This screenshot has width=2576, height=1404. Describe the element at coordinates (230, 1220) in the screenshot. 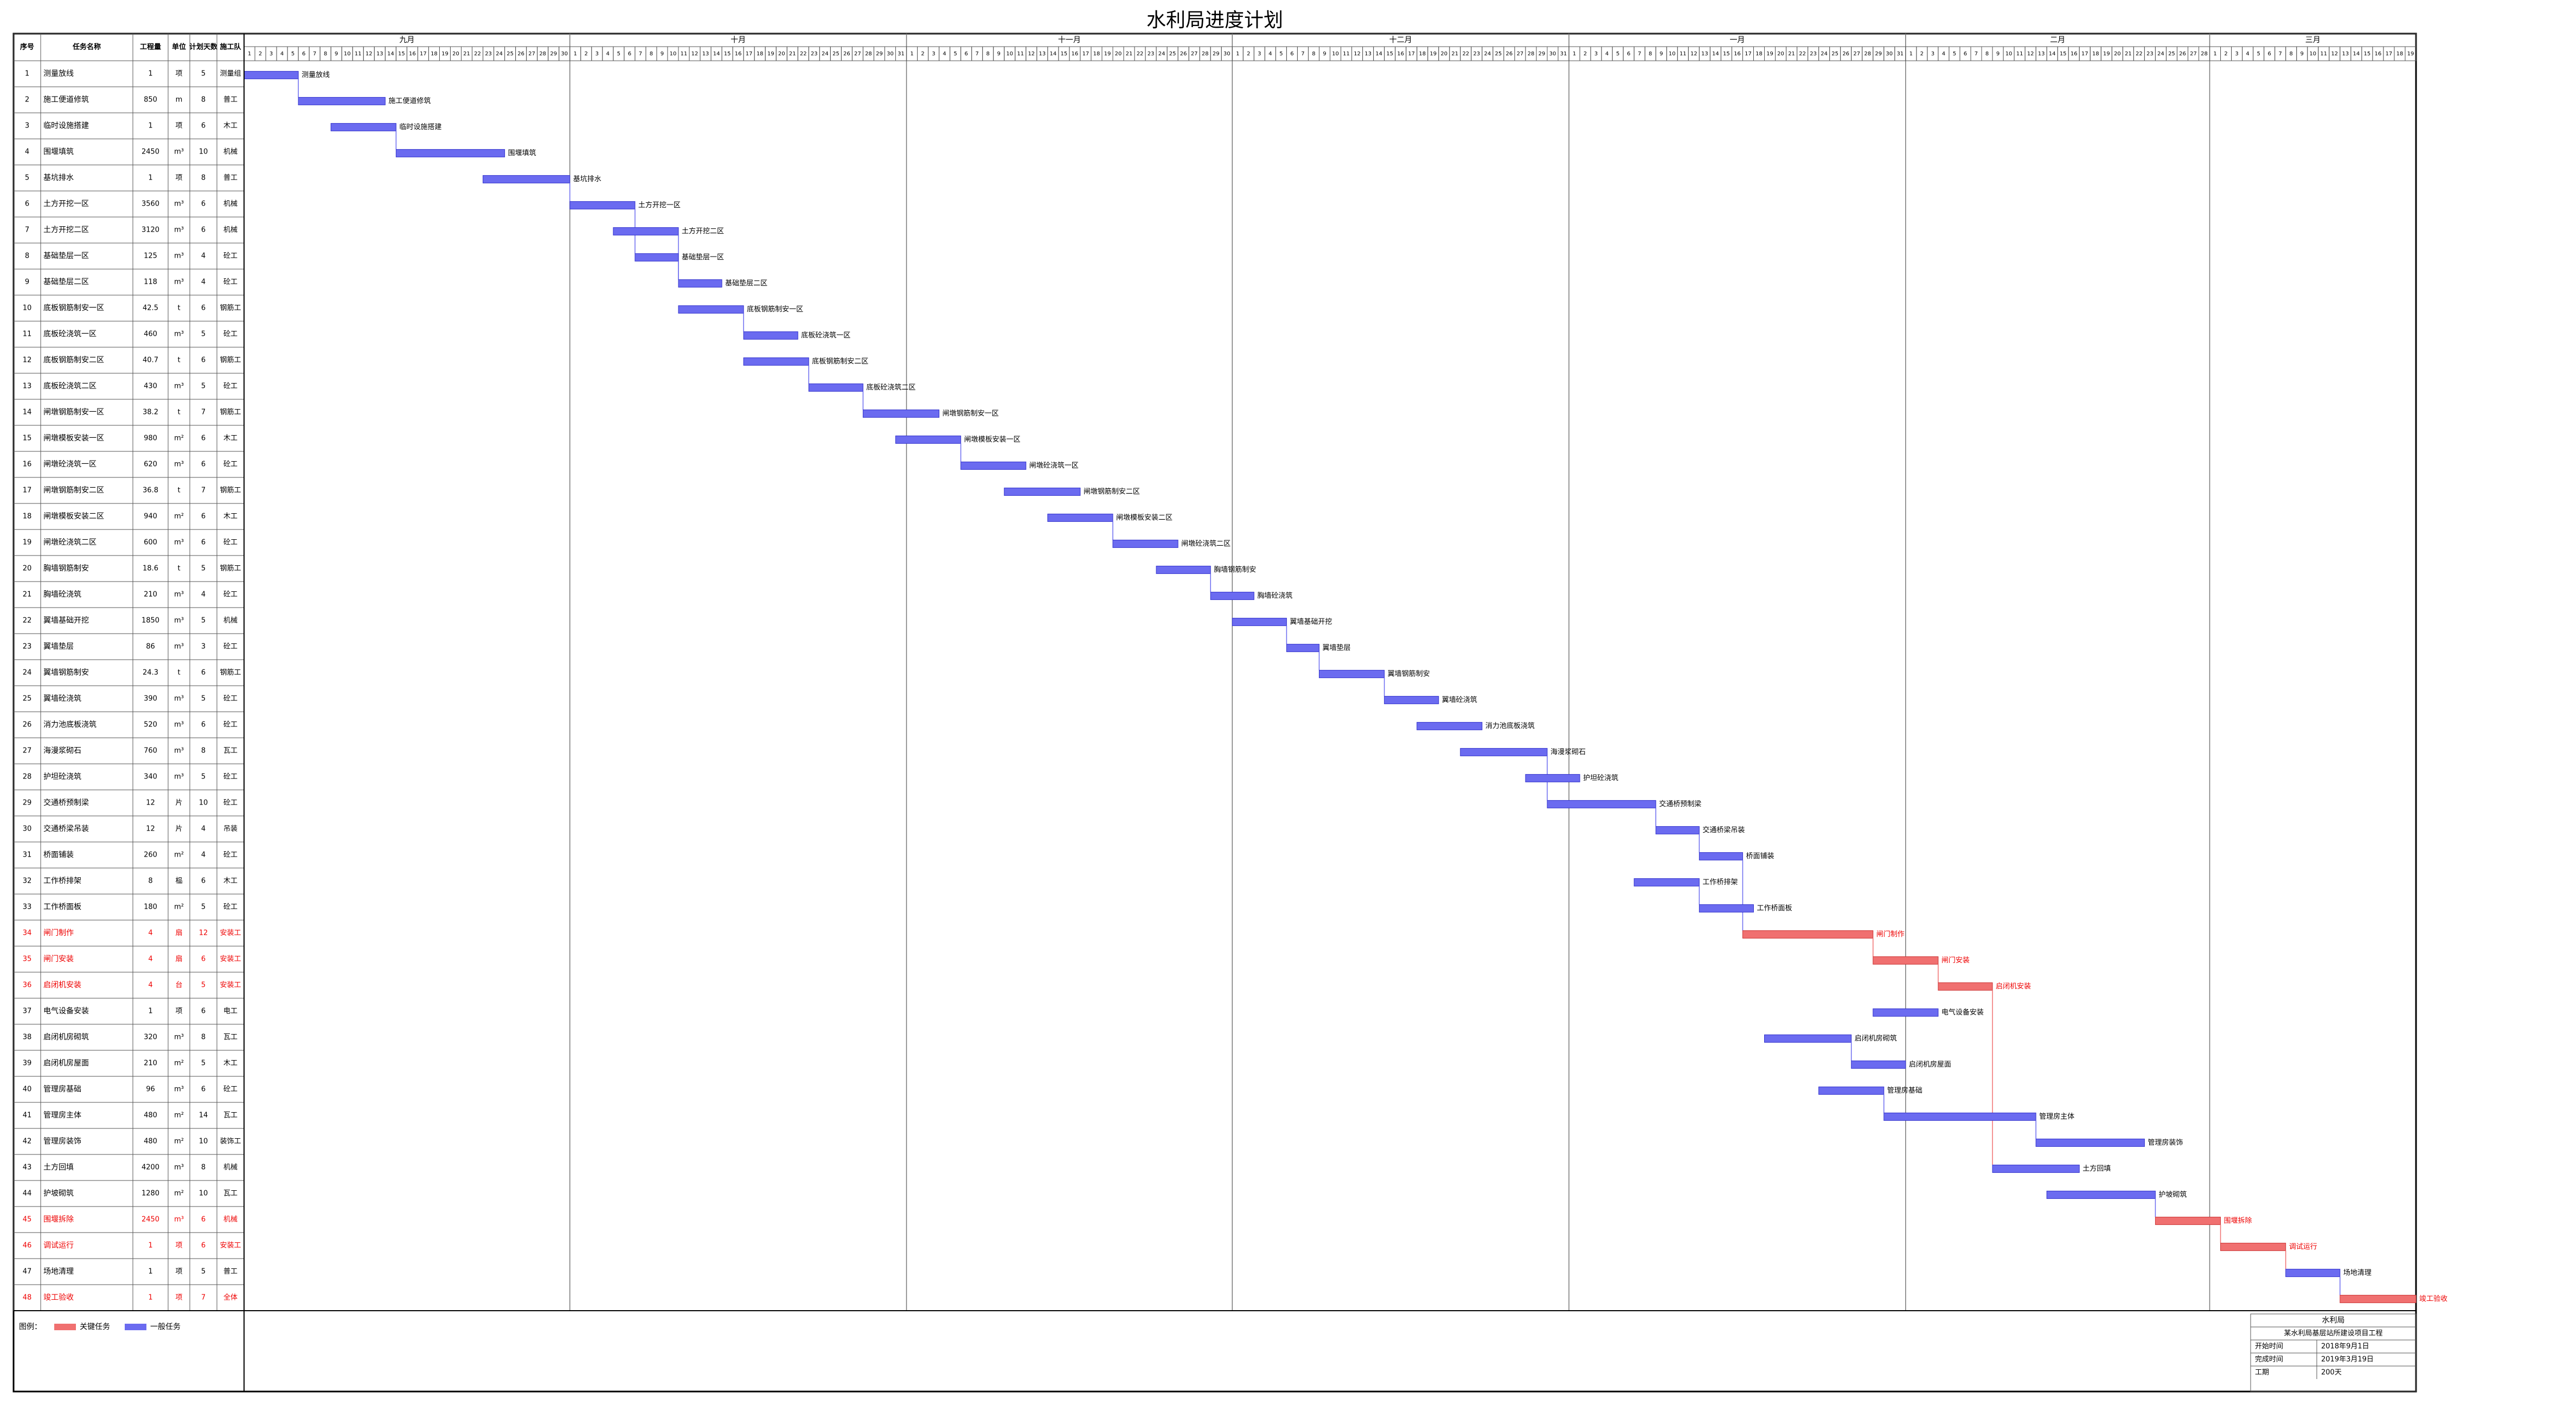

I see `table-text: 机械` at that location.